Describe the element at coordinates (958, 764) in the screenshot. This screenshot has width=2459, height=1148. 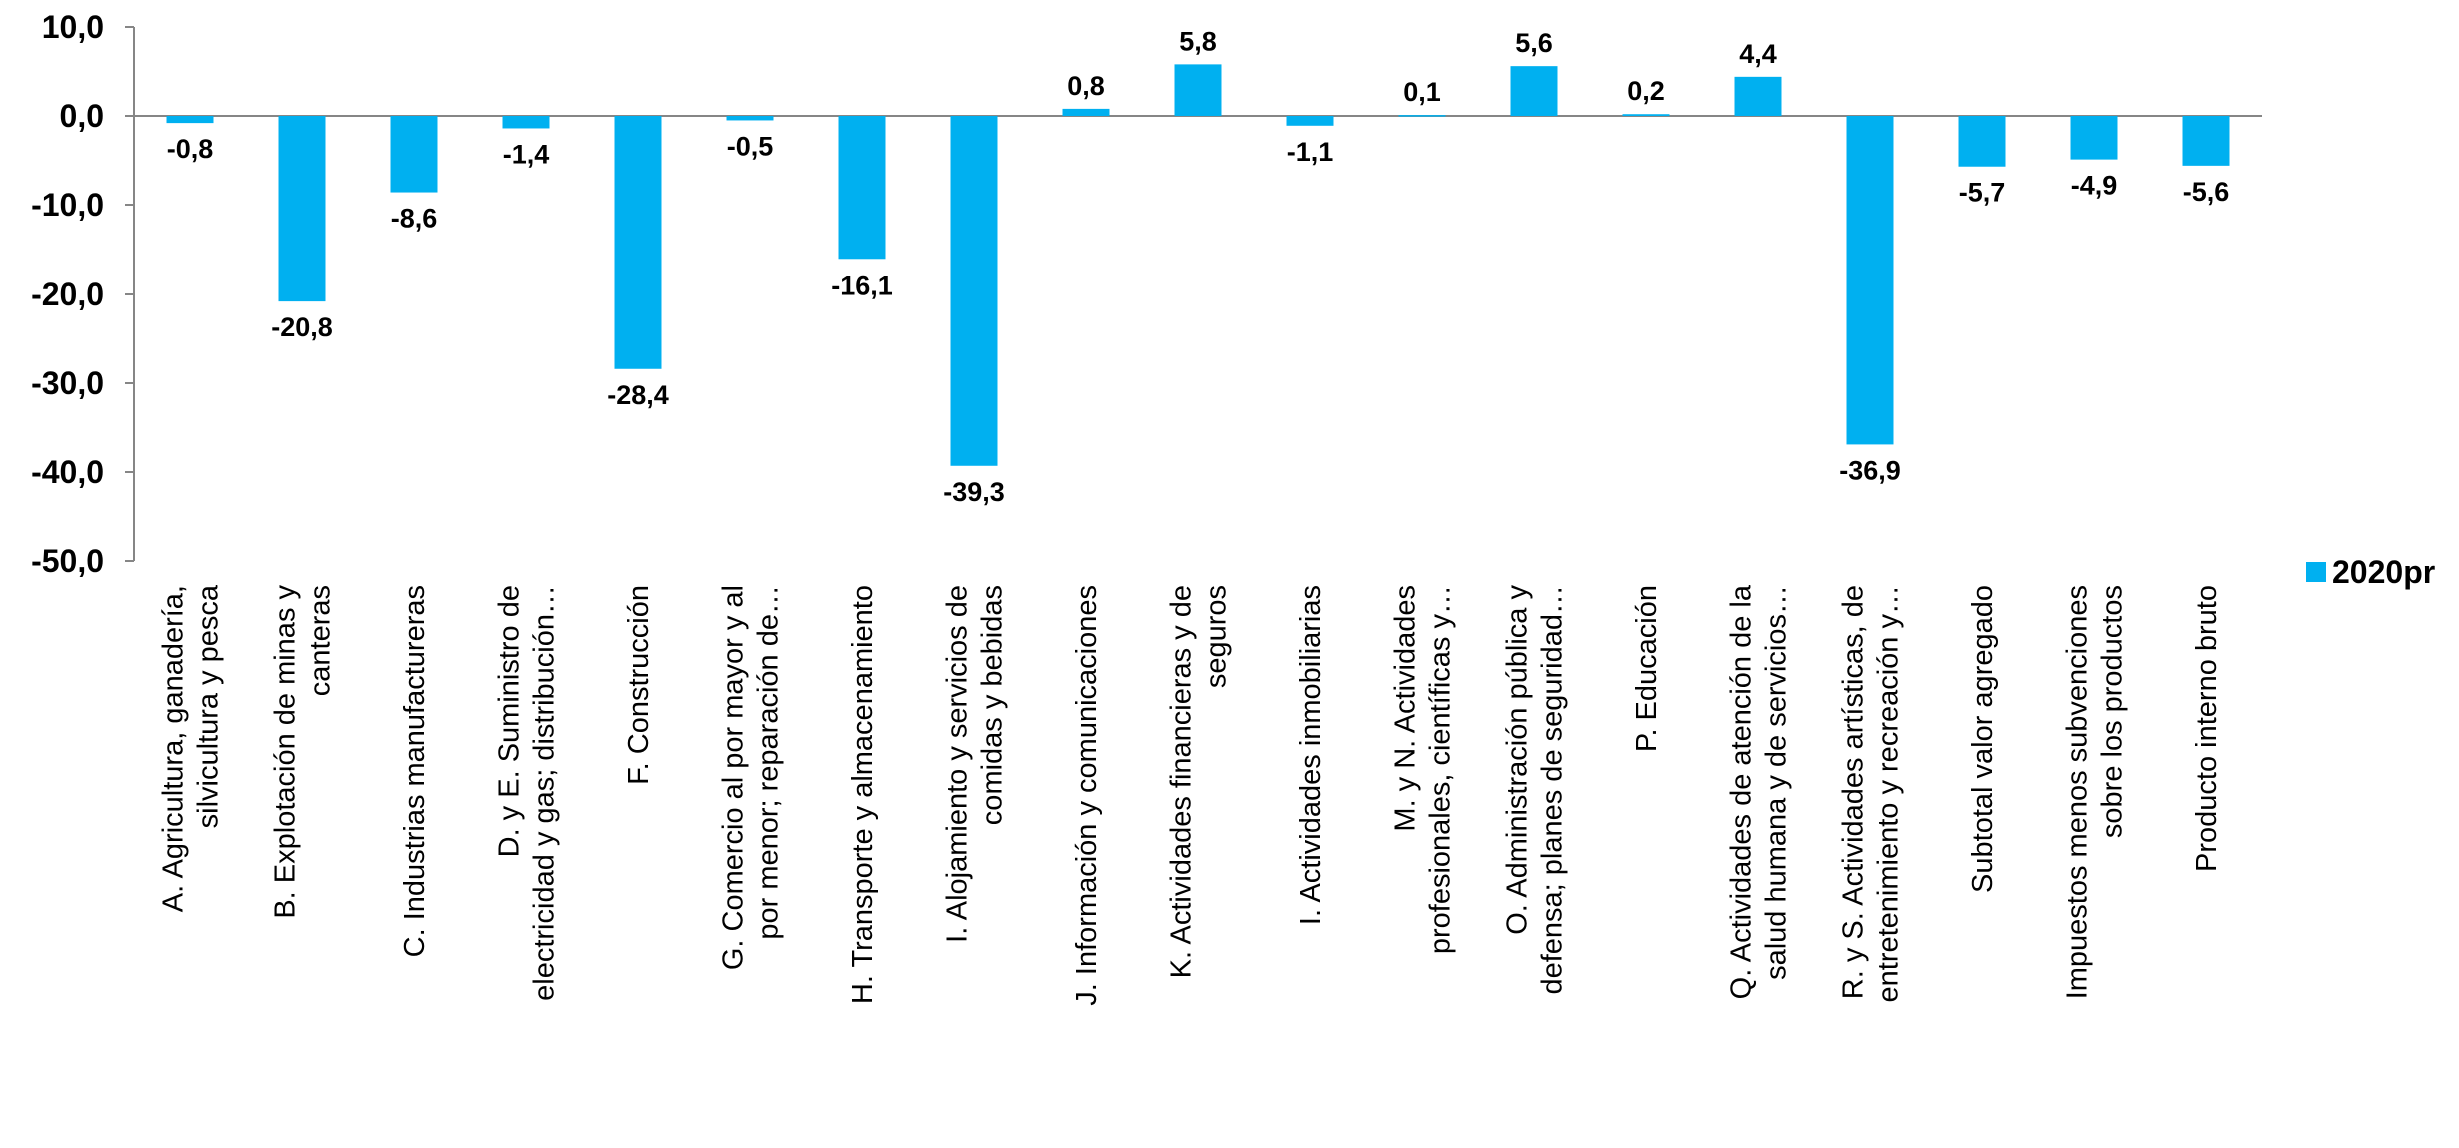
I see `category-label-line: I. Alojamiento y servicios de` at that location.